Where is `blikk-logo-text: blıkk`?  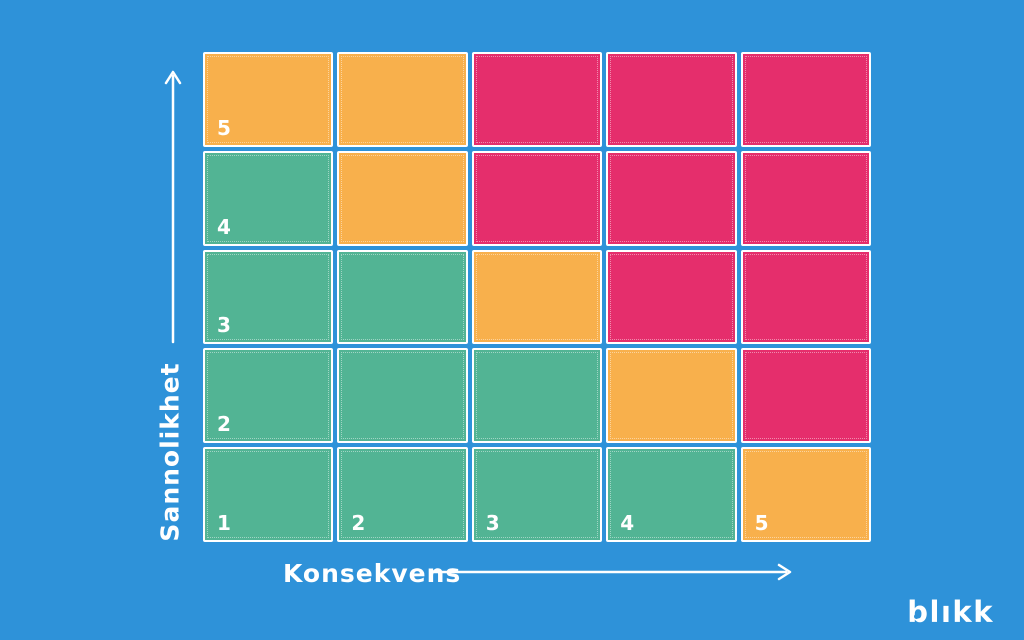 blikk-logo-text: blıkk is located at coordinates (950, 612).